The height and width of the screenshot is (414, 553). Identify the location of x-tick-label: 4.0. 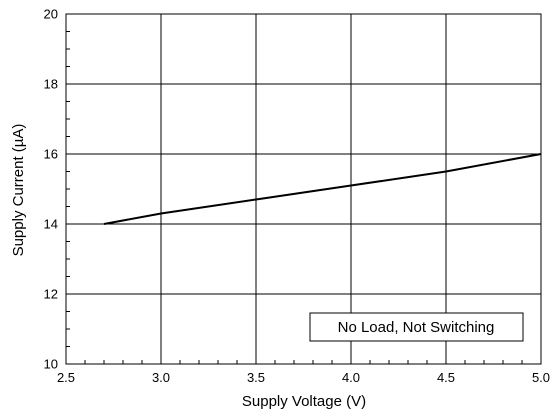
(351, 377).